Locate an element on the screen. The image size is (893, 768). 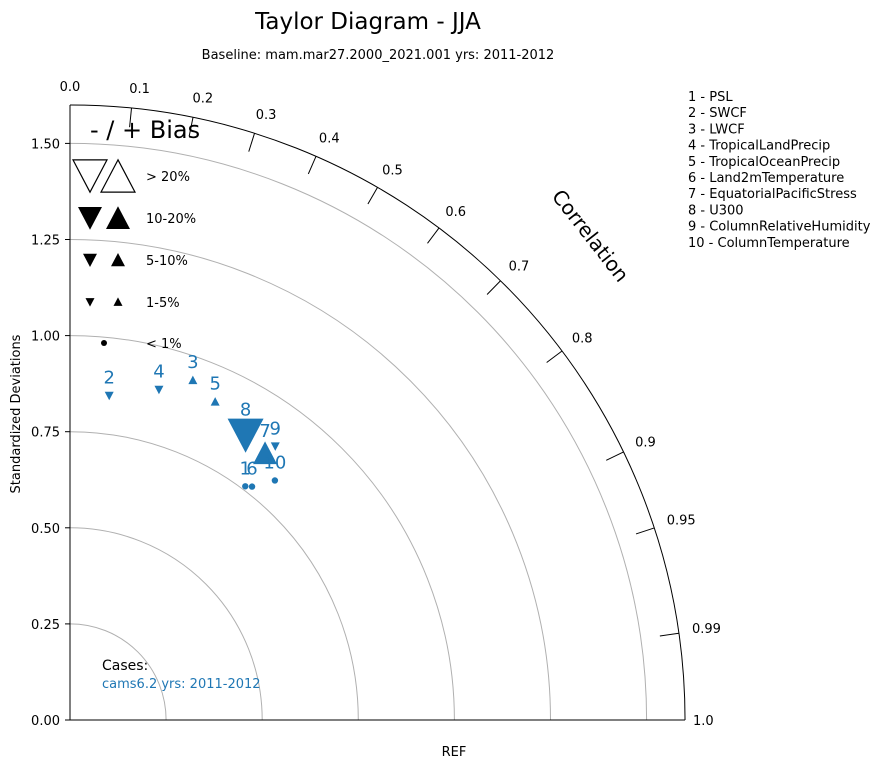
legend-label-4: < 1% is located at coordinates (164, 344).